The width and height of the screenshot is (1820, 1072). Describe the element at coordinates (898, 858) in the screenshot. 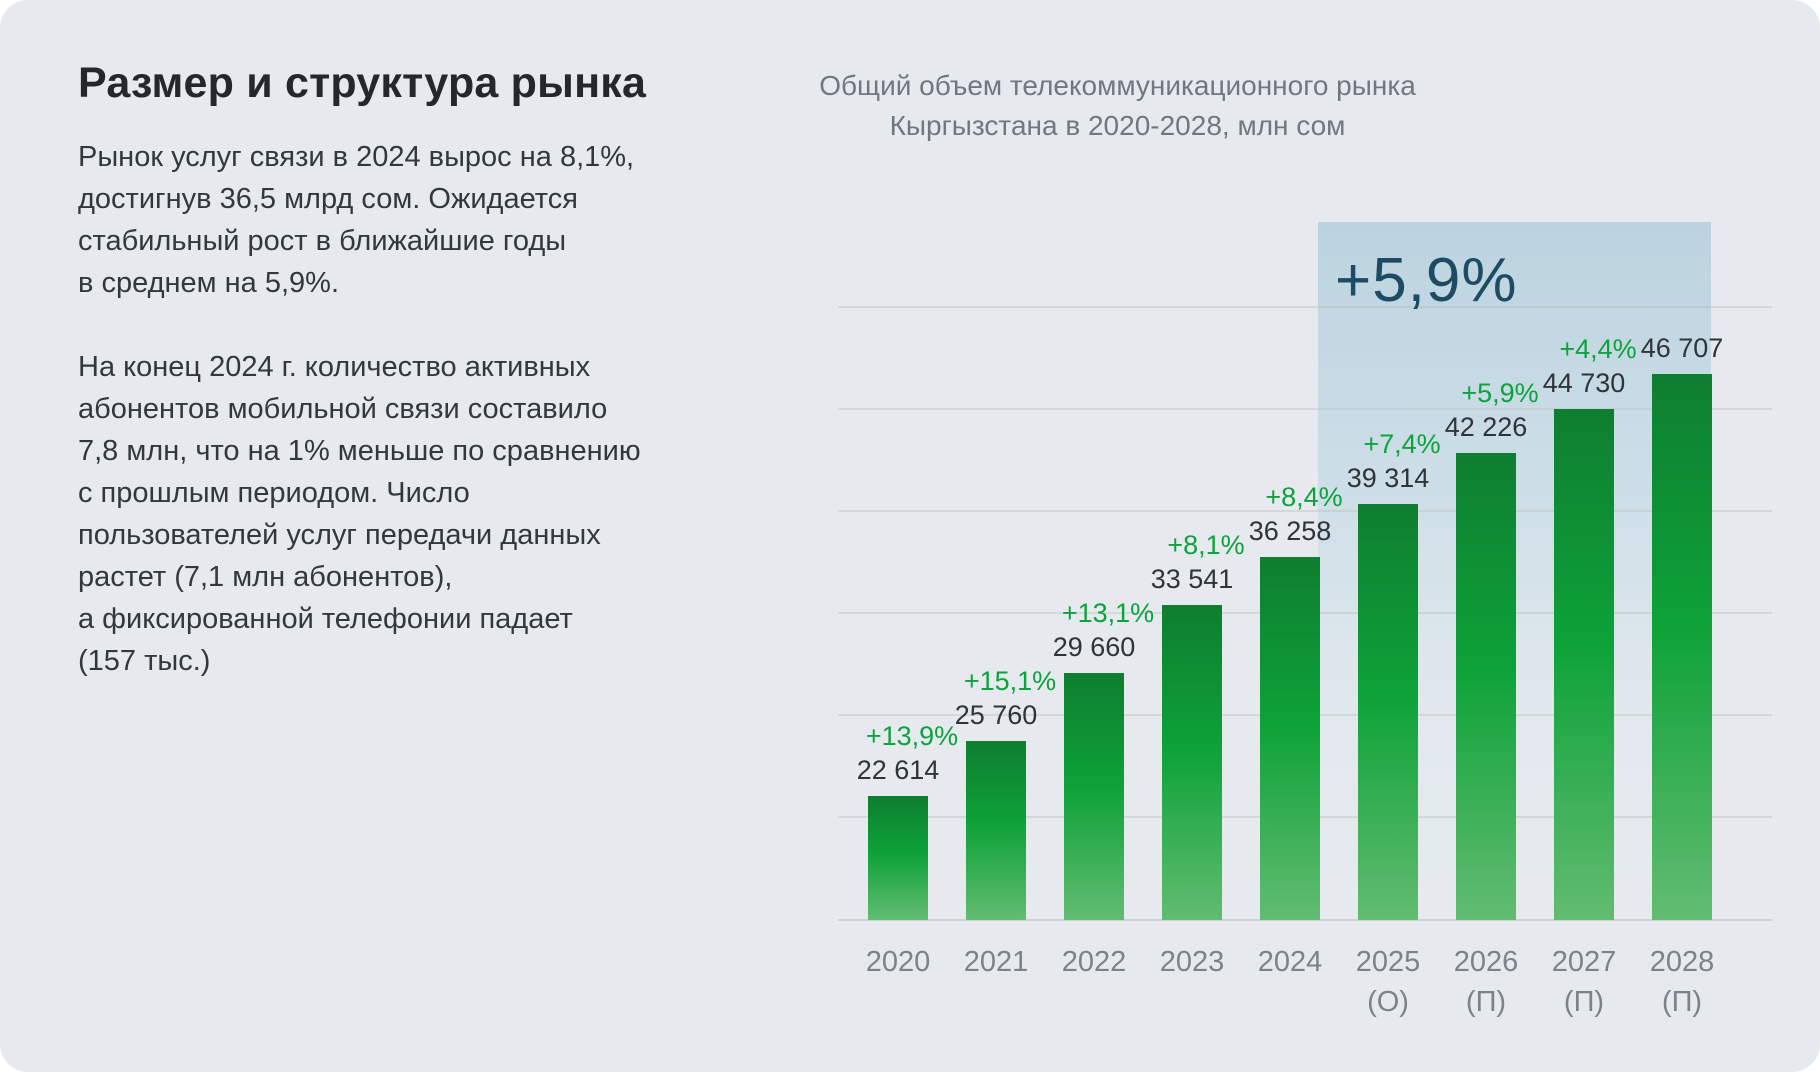

I see `bar-2020` at that location.